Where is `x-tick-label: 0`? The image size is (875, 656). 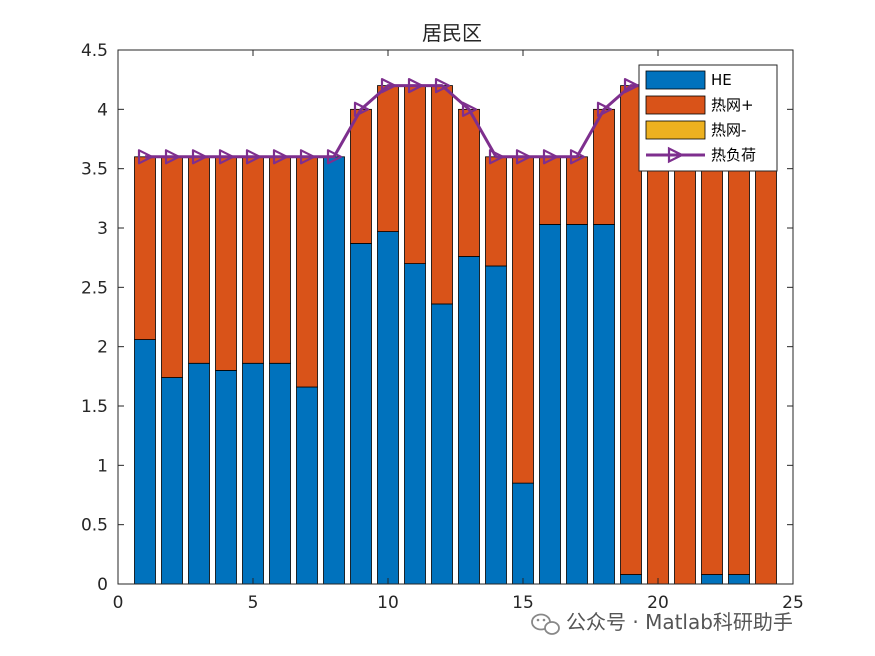 x-tick-label: 0 is located at coordinates (118, 603).